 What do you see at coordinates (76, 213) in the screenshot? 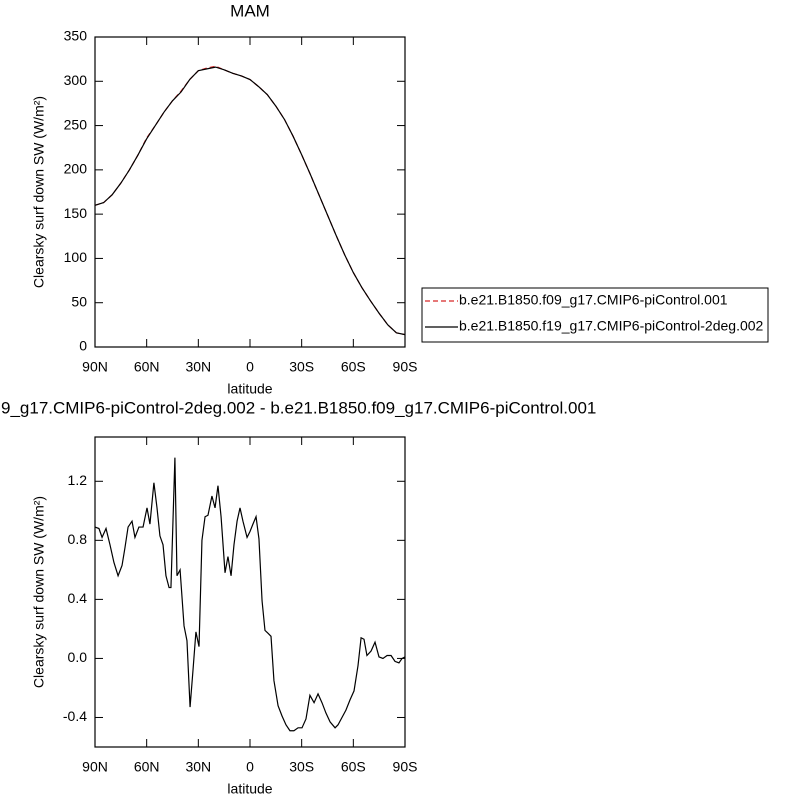
I see `y-tick-label: 150` at bounding box center [76, 213].